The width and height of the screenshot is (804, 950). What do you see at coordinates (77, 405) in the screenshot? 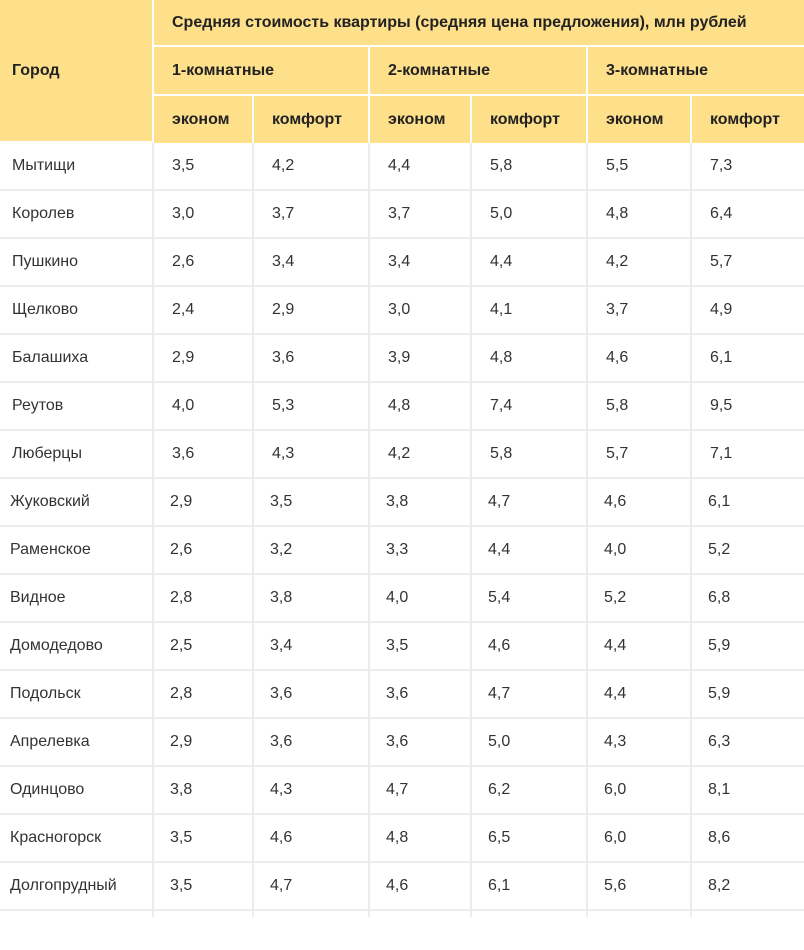
I see `city-cell: Реутов` at bounding box center [77, 405].